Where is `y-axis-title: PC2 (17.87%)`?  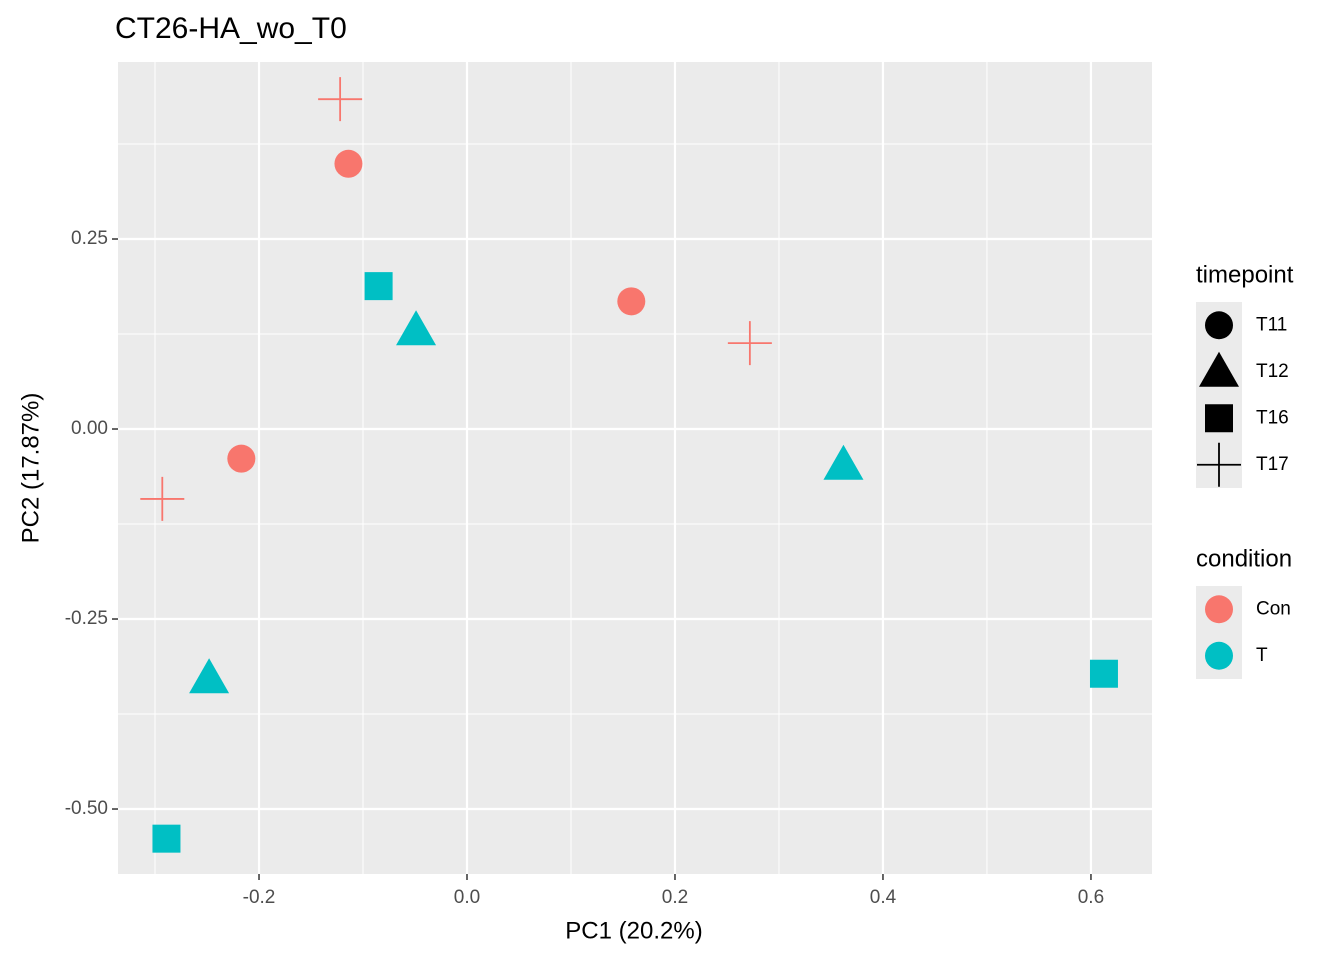 y-axis-title: PC2 (17.87%) is located at coordinates (30, 468).